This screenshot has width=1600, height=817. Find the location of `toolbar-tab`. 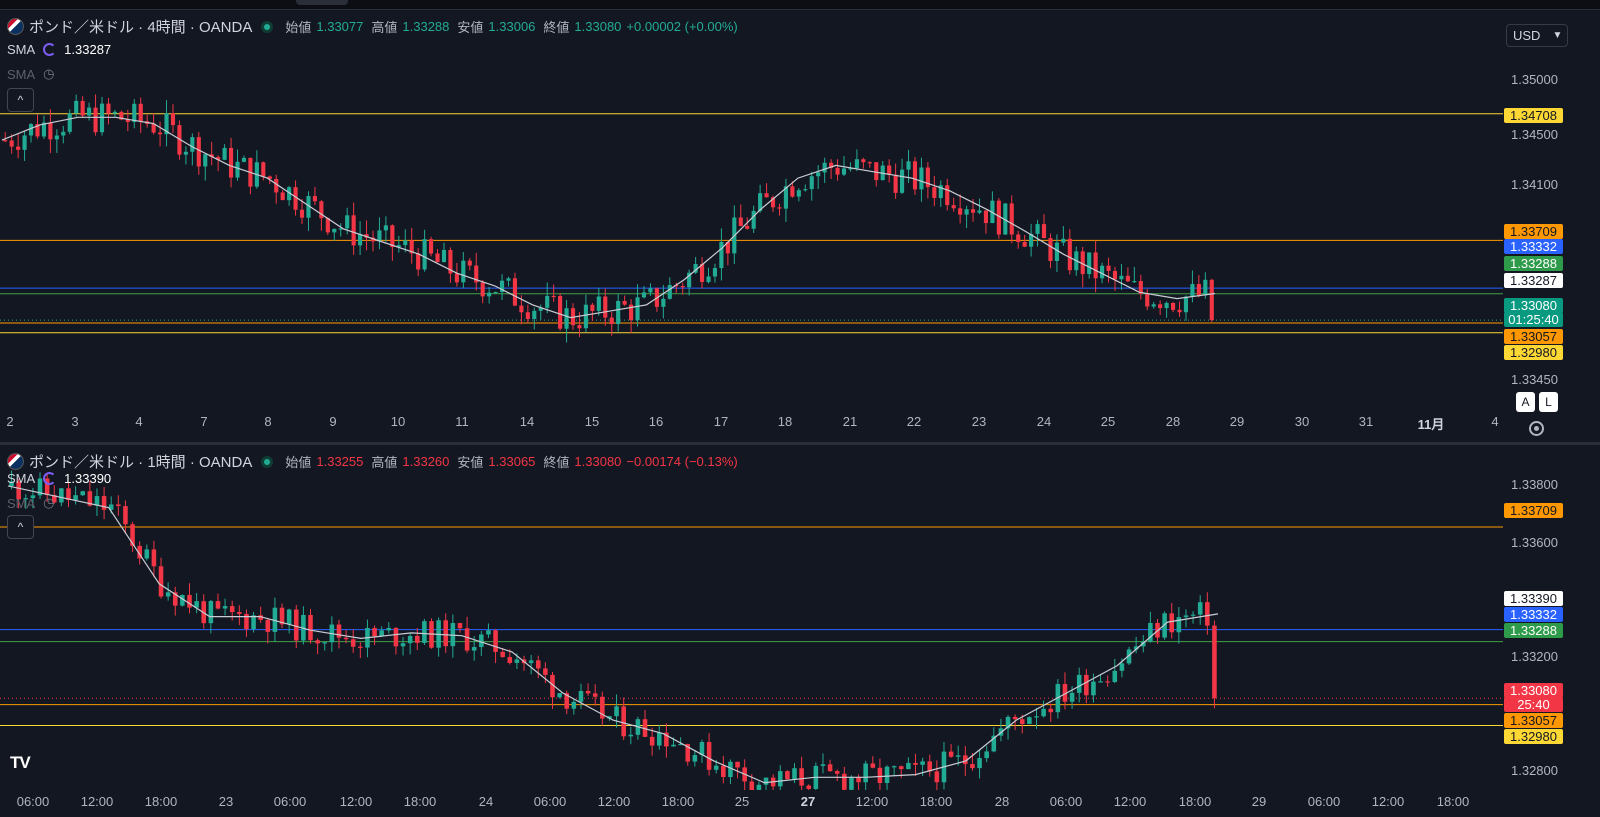

toolbar-tab is located at coordinates (322, 2).